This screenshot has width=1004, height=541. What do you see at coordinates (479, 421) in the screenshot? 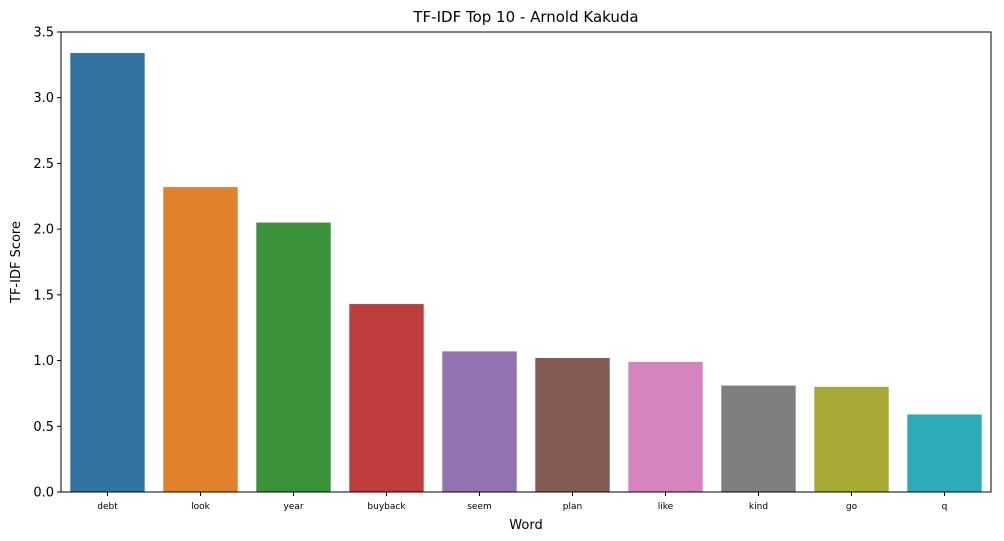
I see `bar-seem` at bounding box center [479, 421].